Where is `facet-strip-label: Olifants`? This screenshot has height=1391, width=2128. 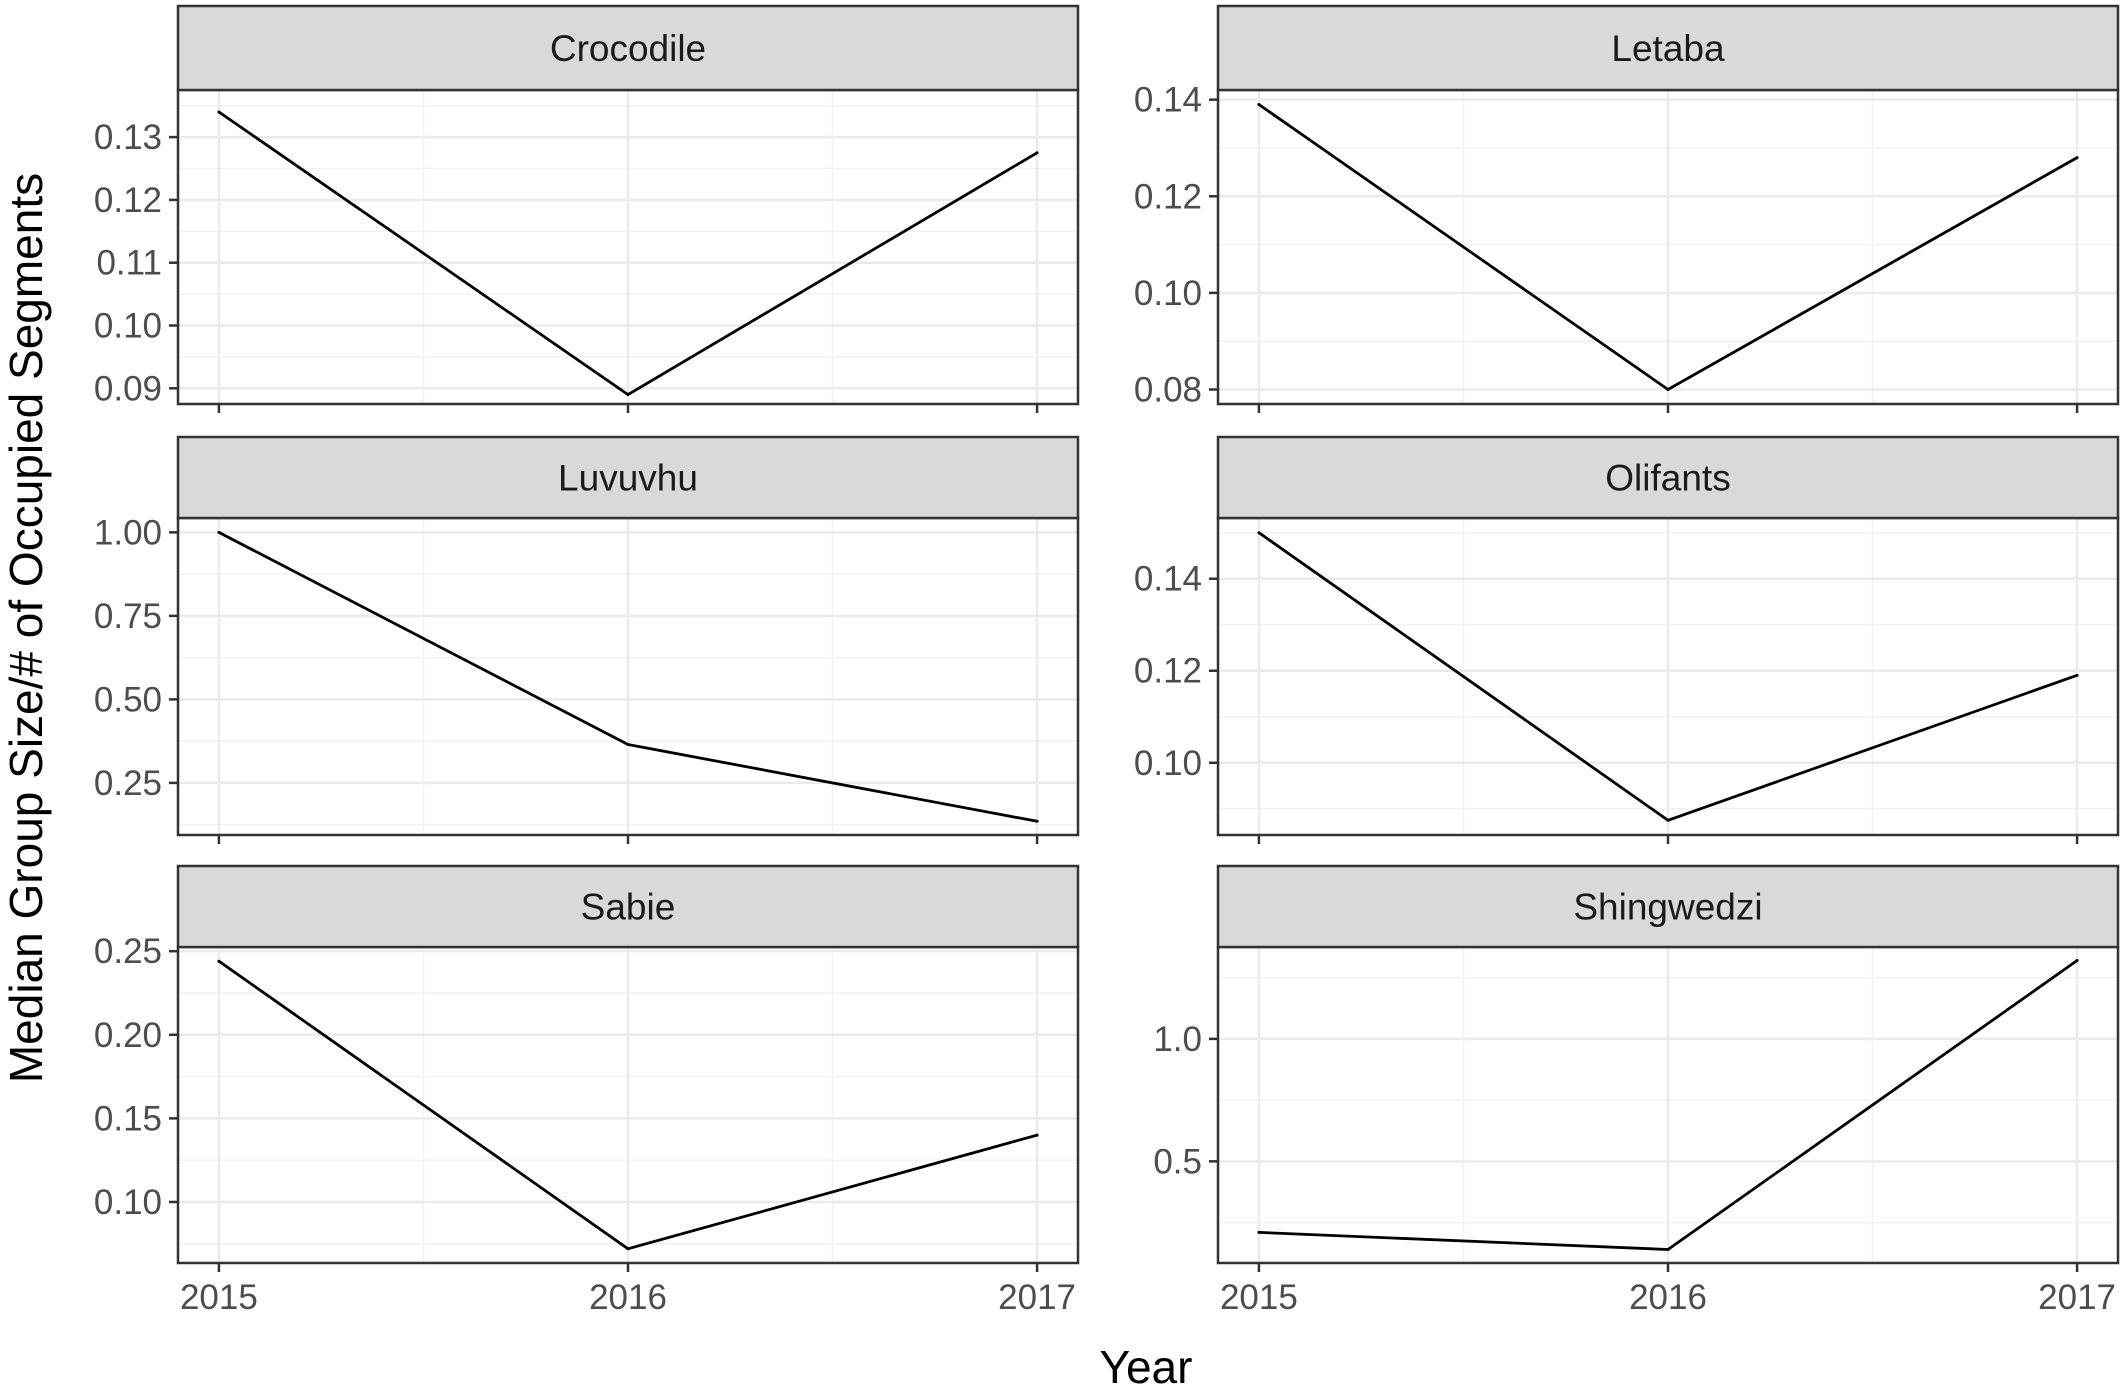
facet-strip-label: Olifants is located at coordinates (1667, 478).